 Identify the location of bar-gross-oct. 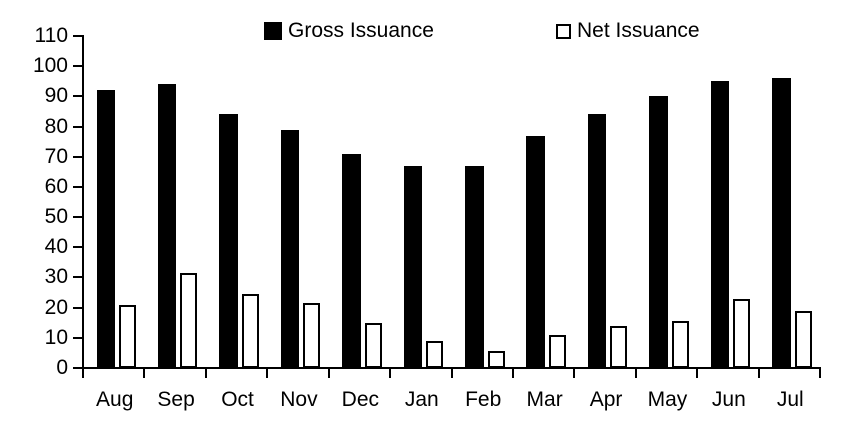
(228, 241).